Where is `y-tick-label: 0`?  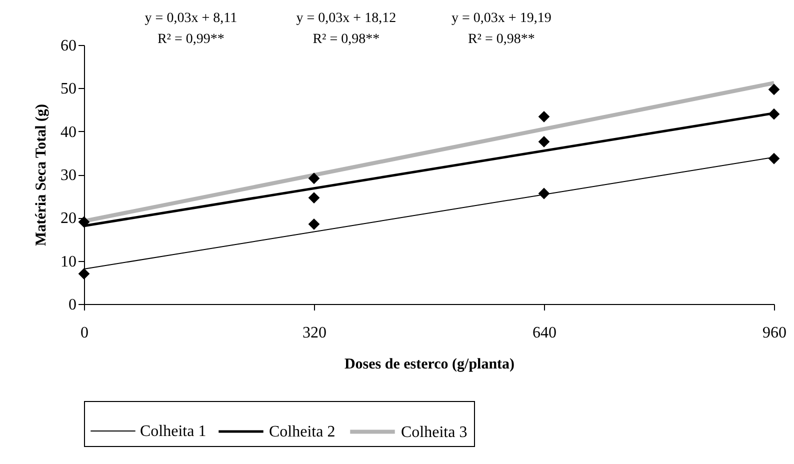 y-tick-label: 0 is located at coordinates (72, 305).